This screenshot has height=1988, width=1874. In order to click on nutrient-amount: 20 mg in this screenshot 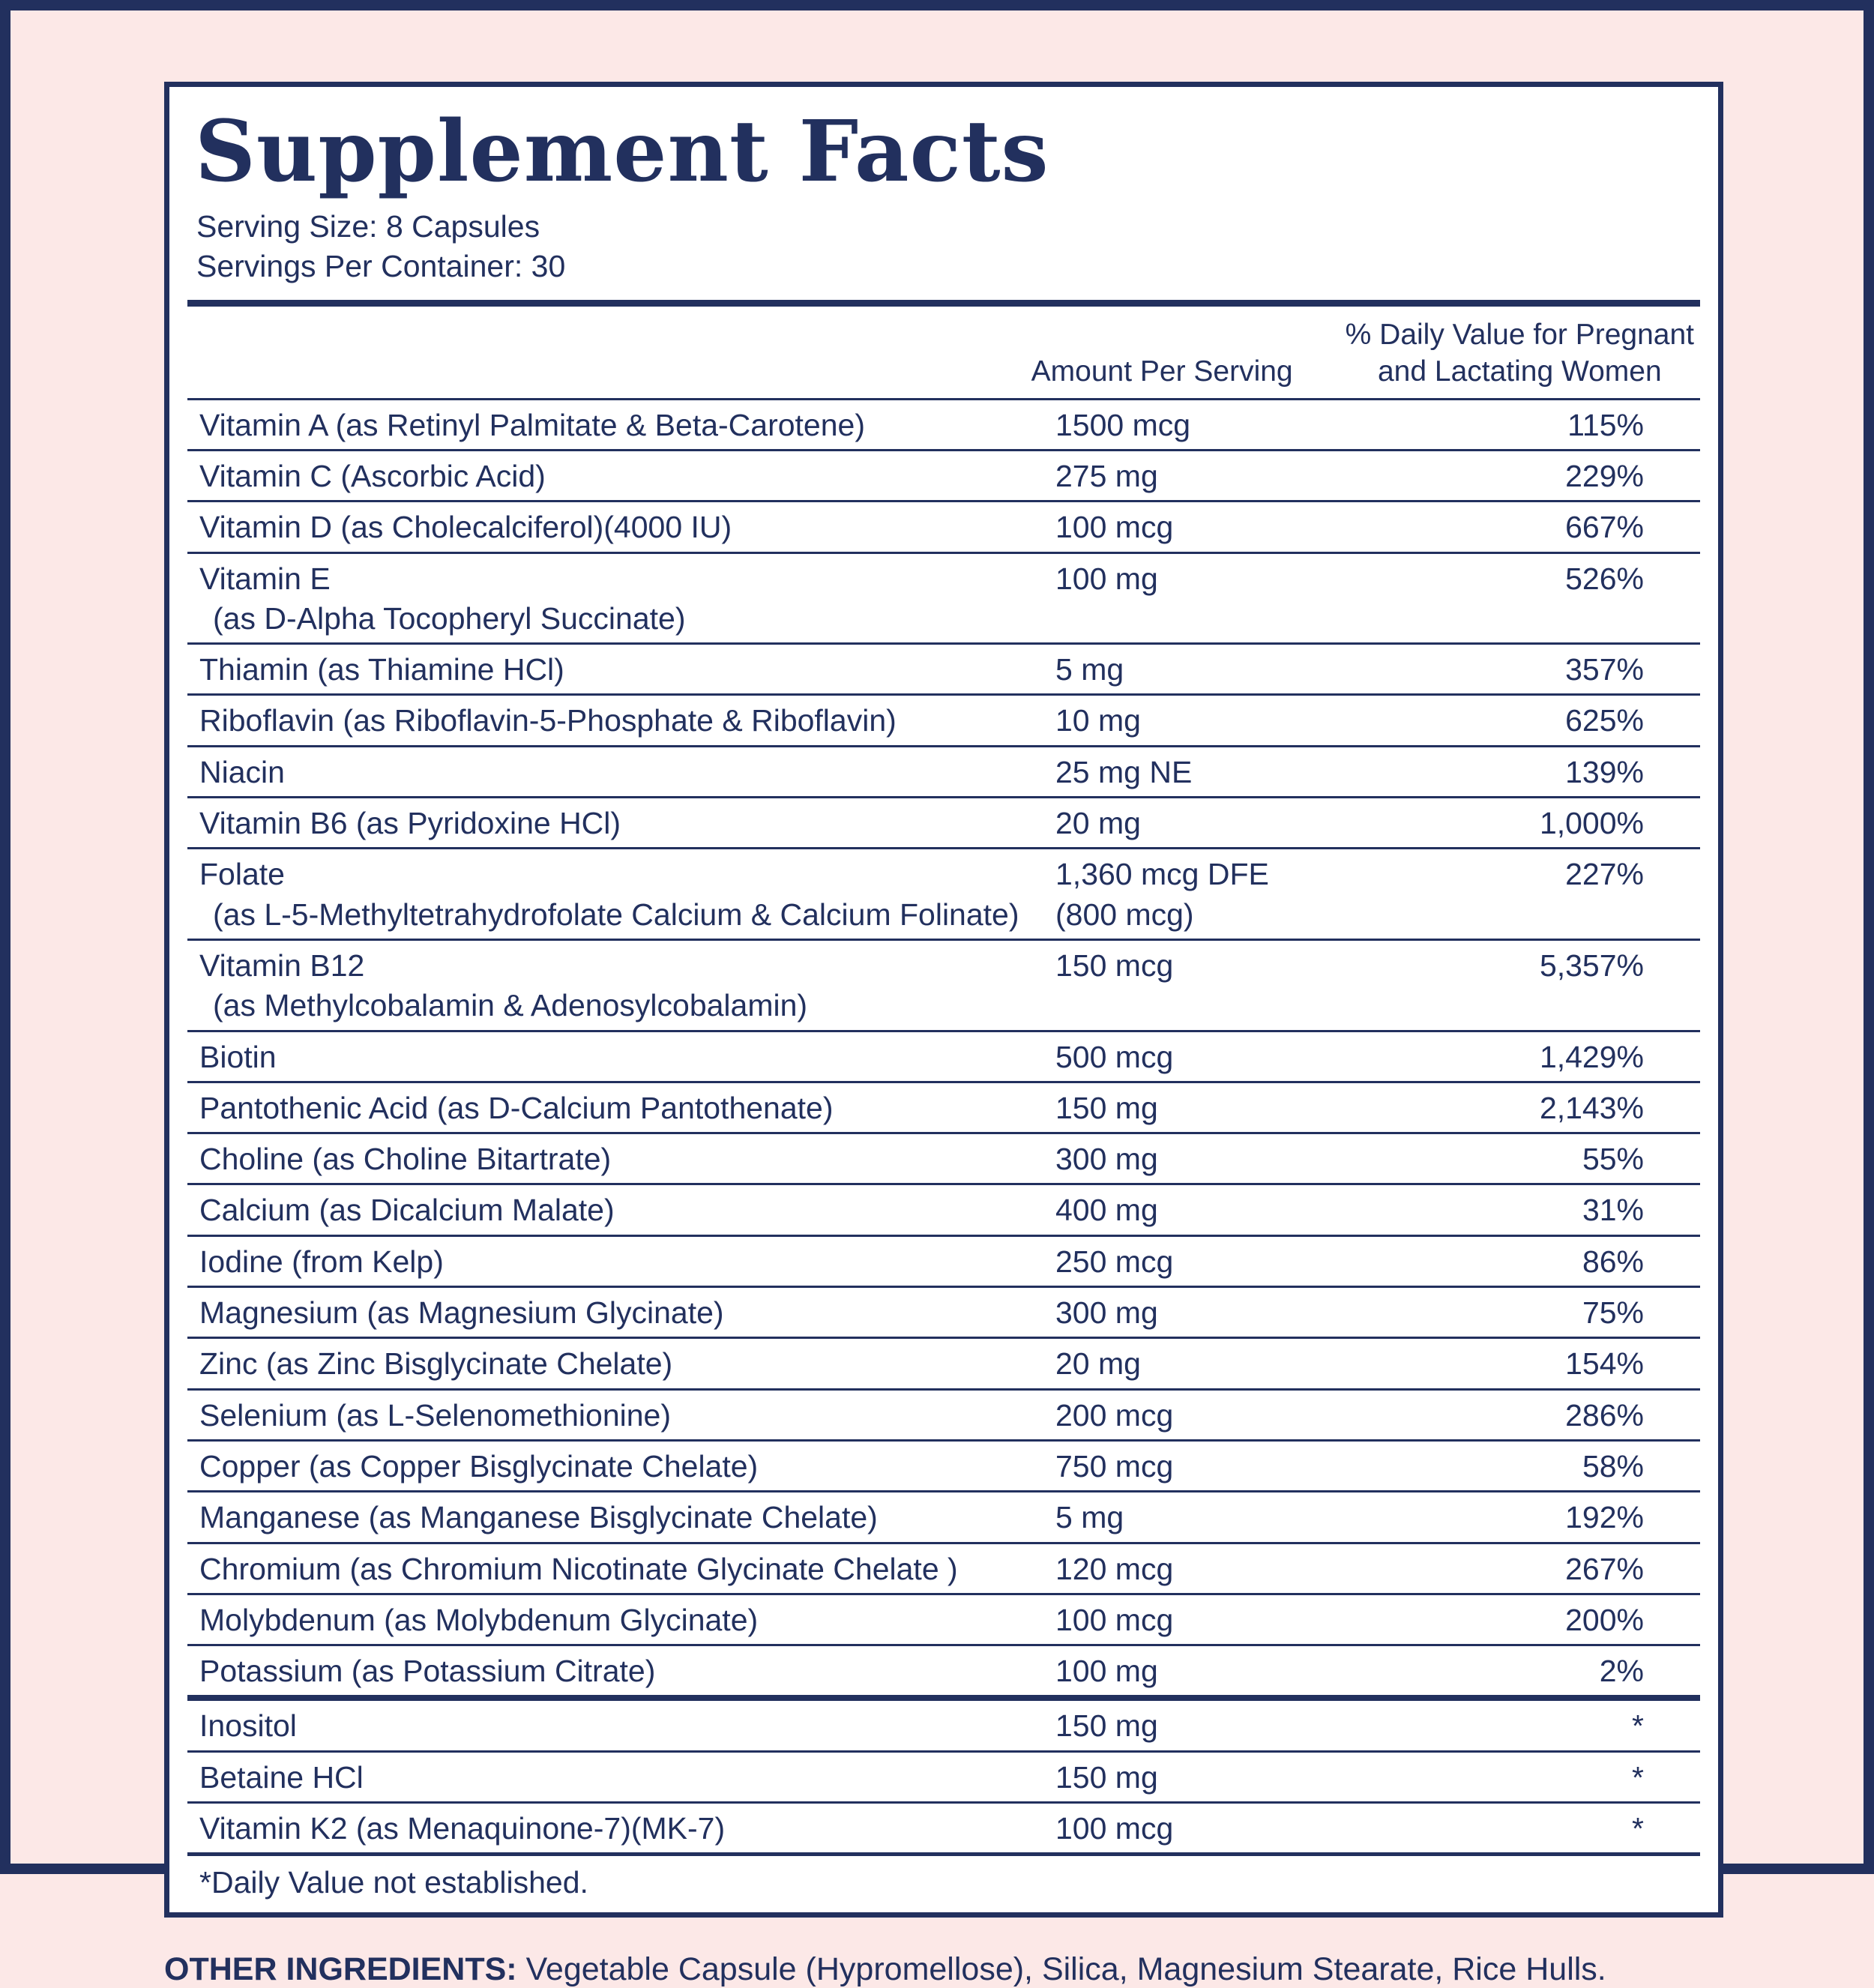, I will do `click(1098, 823)`.